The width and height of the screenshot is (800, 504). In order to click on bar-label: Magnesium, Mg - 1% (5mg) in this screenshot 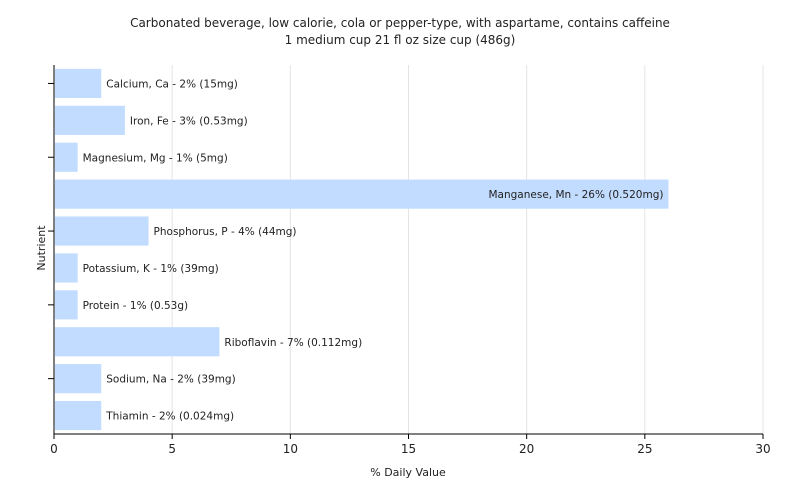, I will do `click(155, 158)`.